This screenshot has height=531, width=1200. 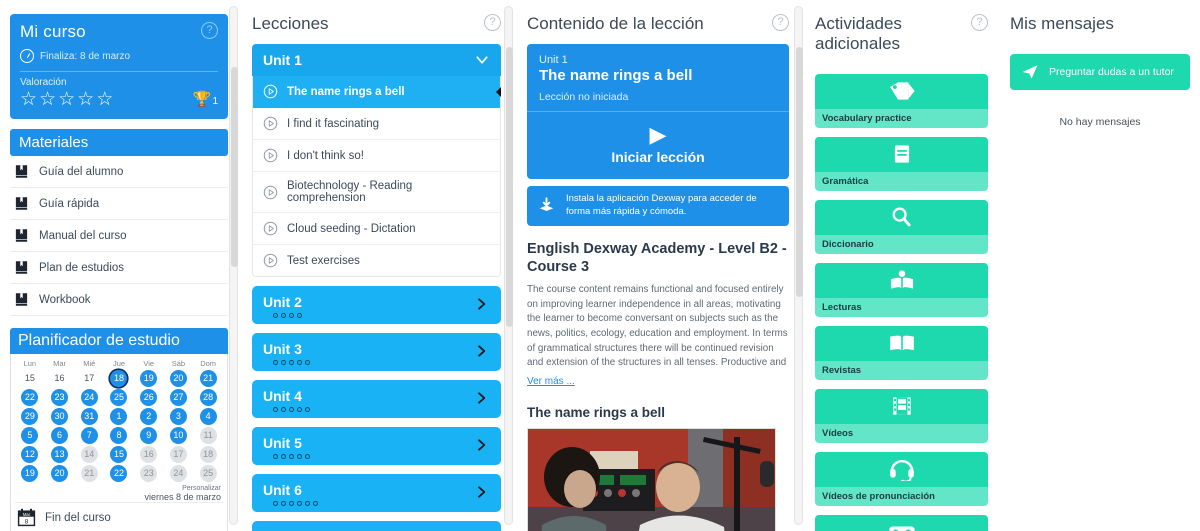 I want to click on start-lesson-button: ▶ Iniciar lección, so click(x=658, y=145).